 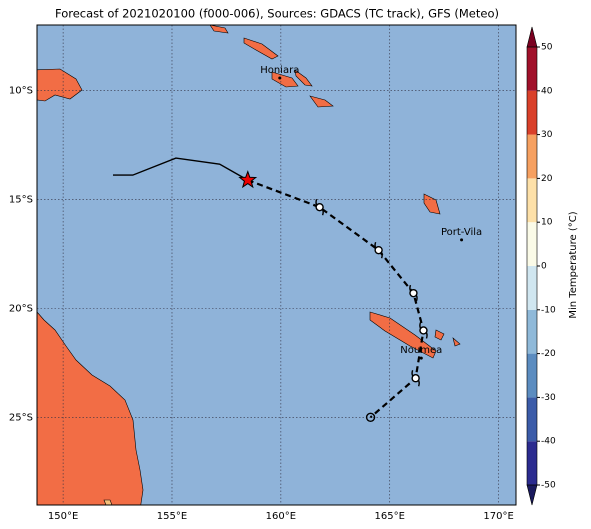 What do you see at coordinates (279, 70) in the screenshot?
I see `place-label: Honiara` at bounding box center [279, 70].